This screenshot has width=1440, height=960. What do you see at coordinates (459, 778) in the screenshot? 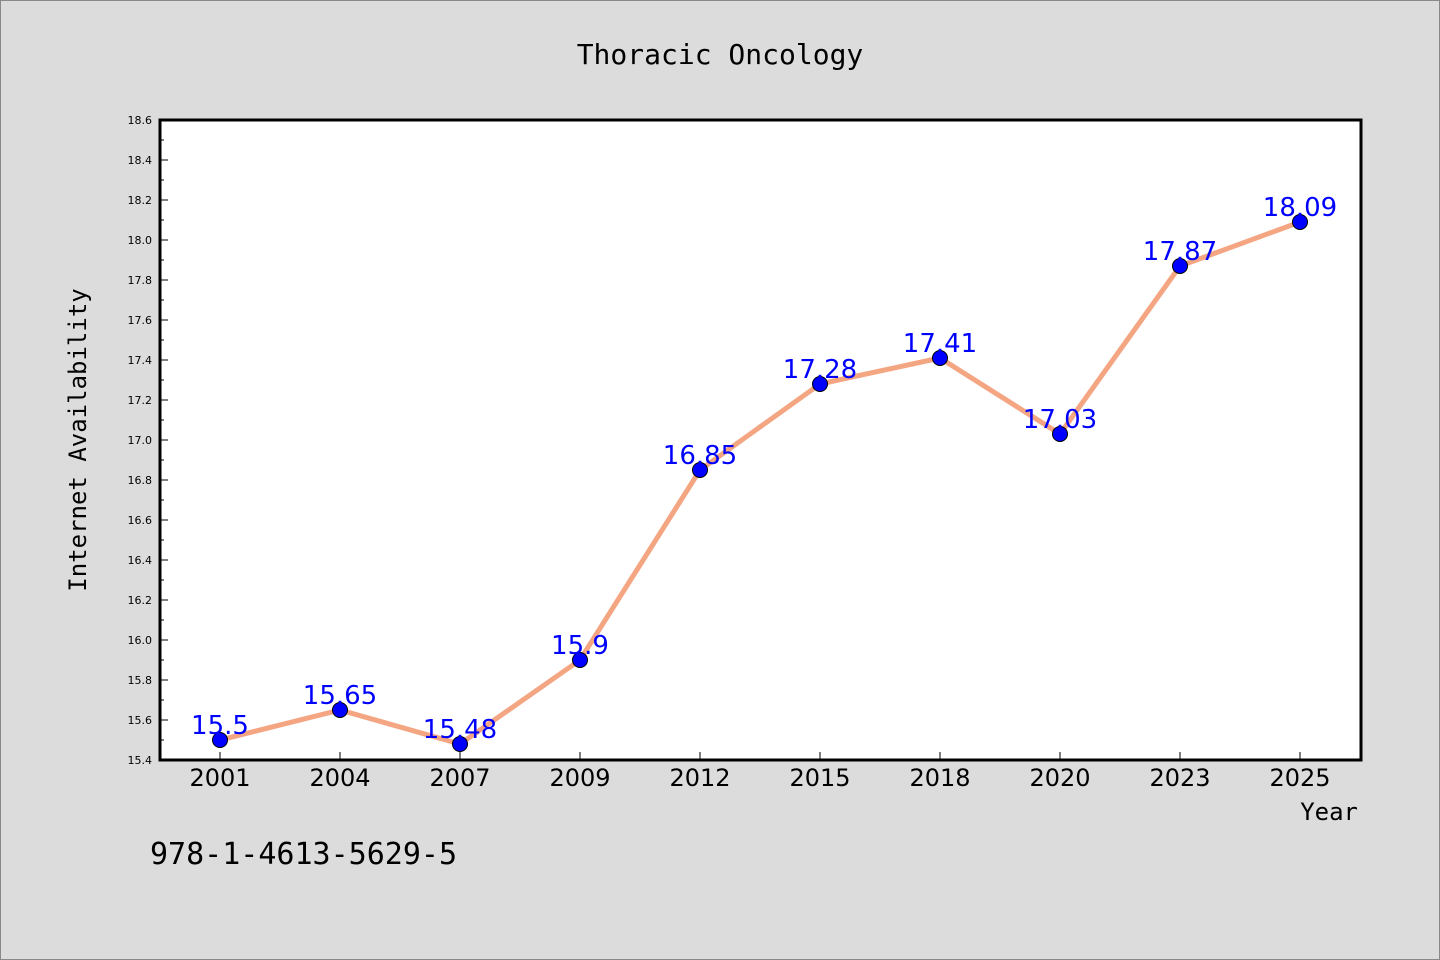
I see `x-tick-label: 2007` at bounding box center [459, 778].